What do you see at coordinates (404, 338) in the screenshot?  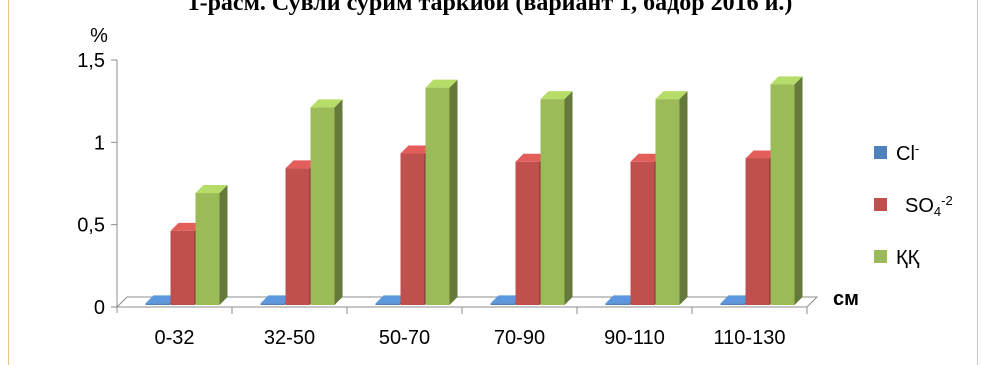 I see `x-tick-label: 50-70` at bounding box center [404, 338].